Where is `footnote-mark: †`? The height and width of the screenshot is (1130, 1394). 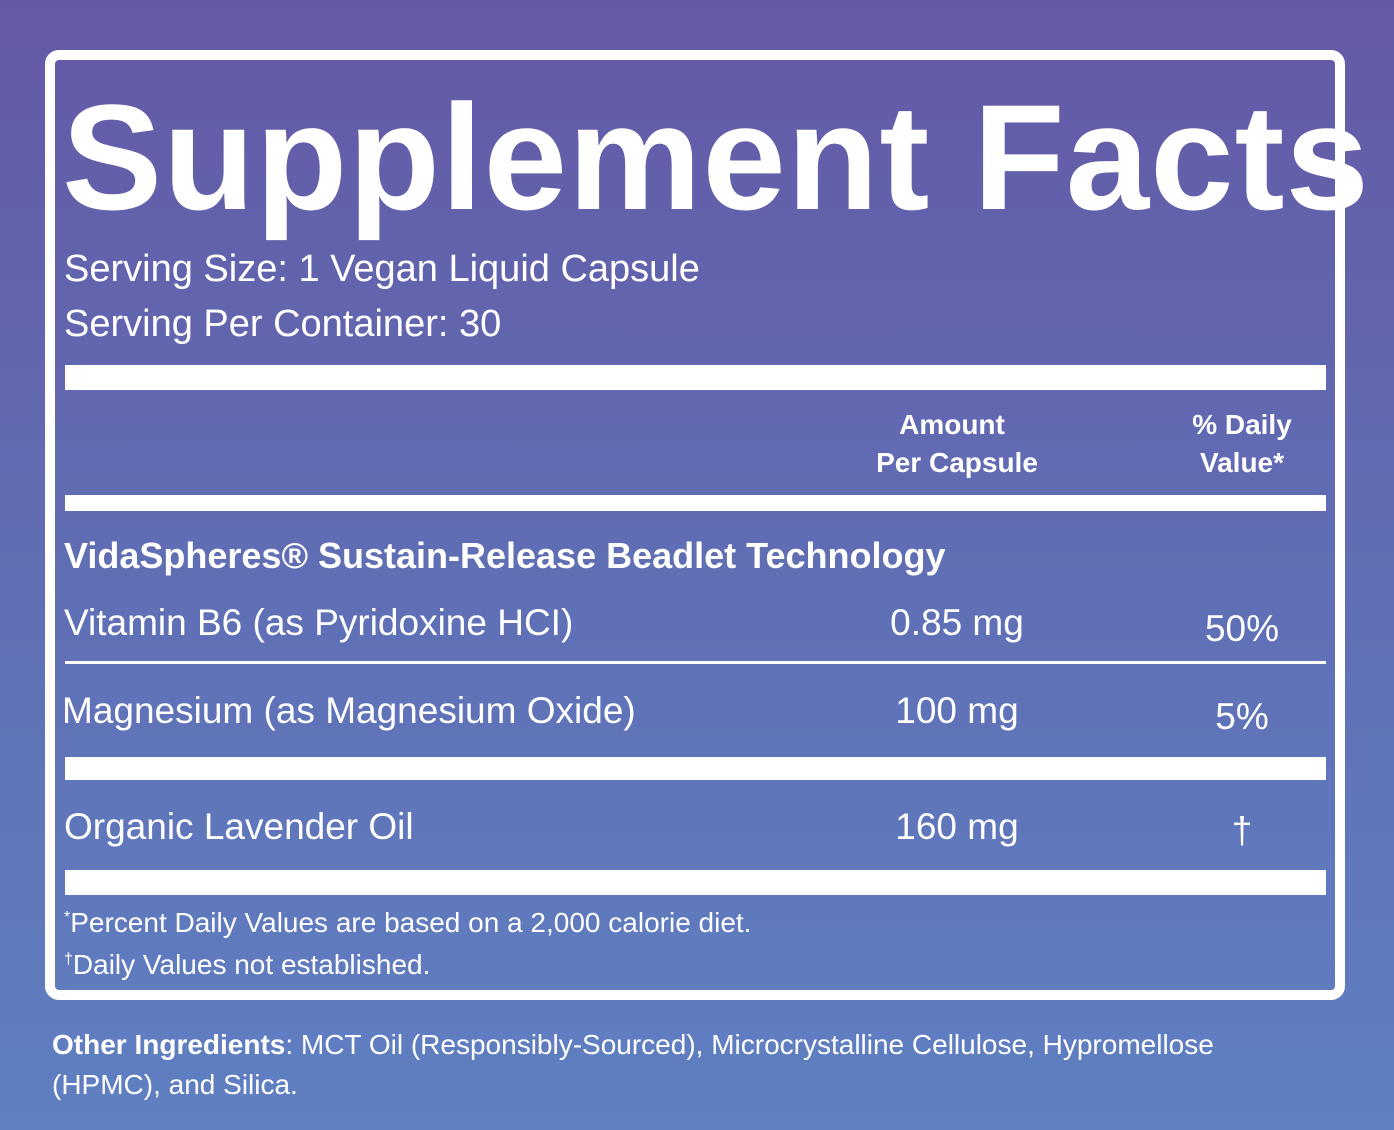 footnote-mark: † is located at coordinates (68, 959).